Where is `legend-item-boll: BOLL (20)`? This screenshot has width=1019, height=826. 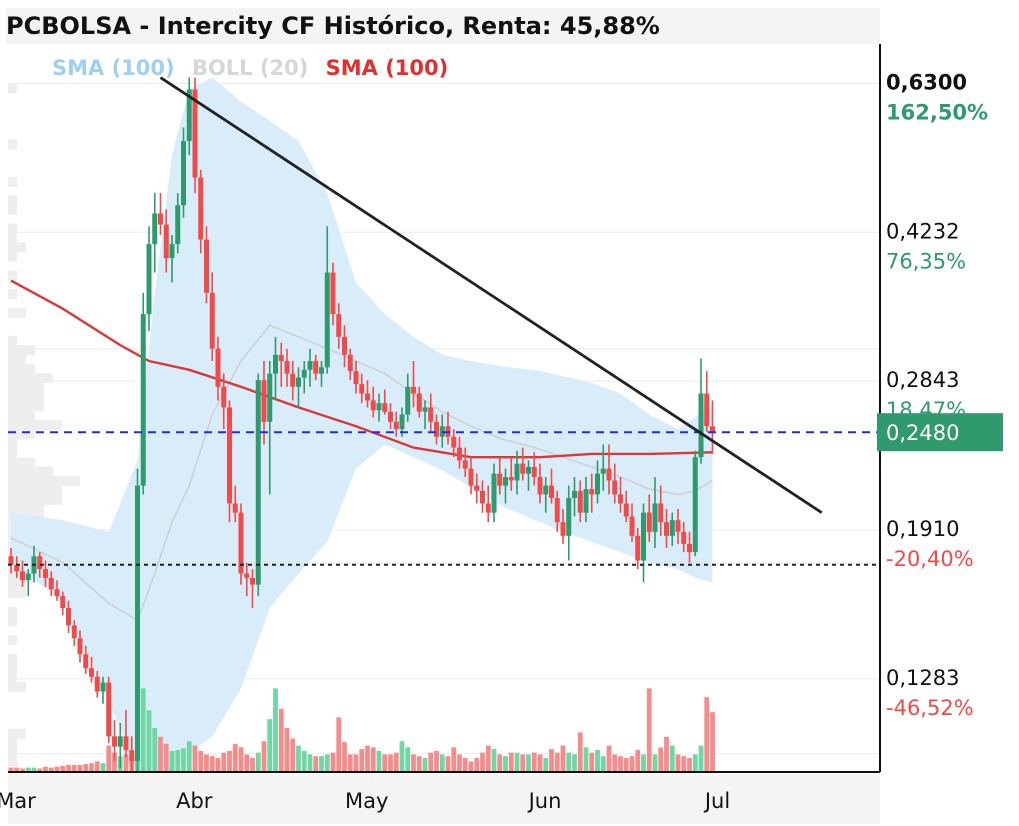
legend-item-boll: BOLL (20) is located at coordinates (250, 68).